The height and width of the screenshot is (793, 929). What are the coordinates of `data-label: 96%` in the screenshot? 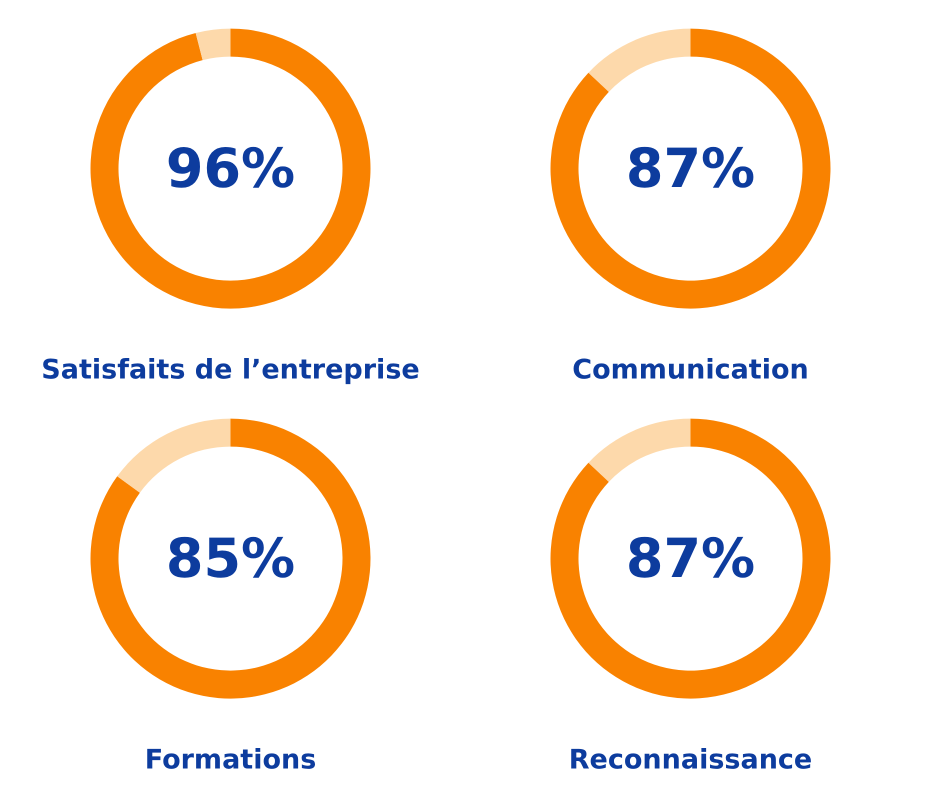 It's located at (231, 168).